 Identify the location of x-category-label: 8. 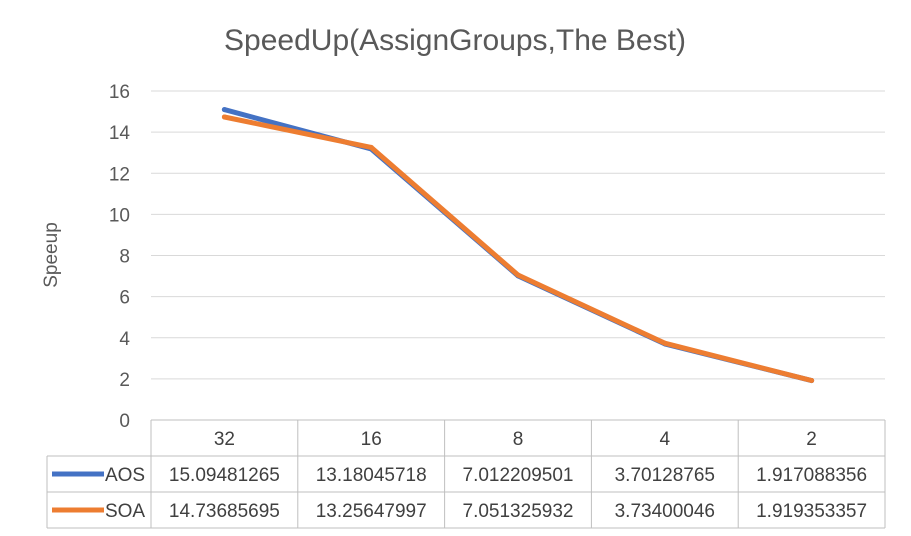
(518, 439).